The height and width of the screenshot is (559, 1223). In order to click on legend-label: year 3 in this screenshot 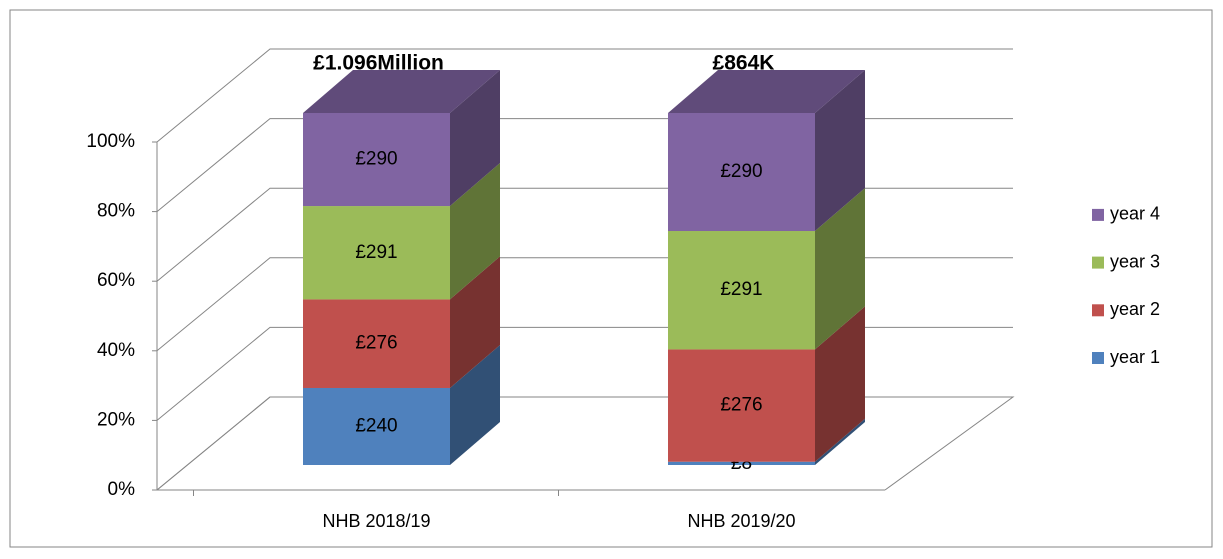, I will do `click(1135, 261)`.